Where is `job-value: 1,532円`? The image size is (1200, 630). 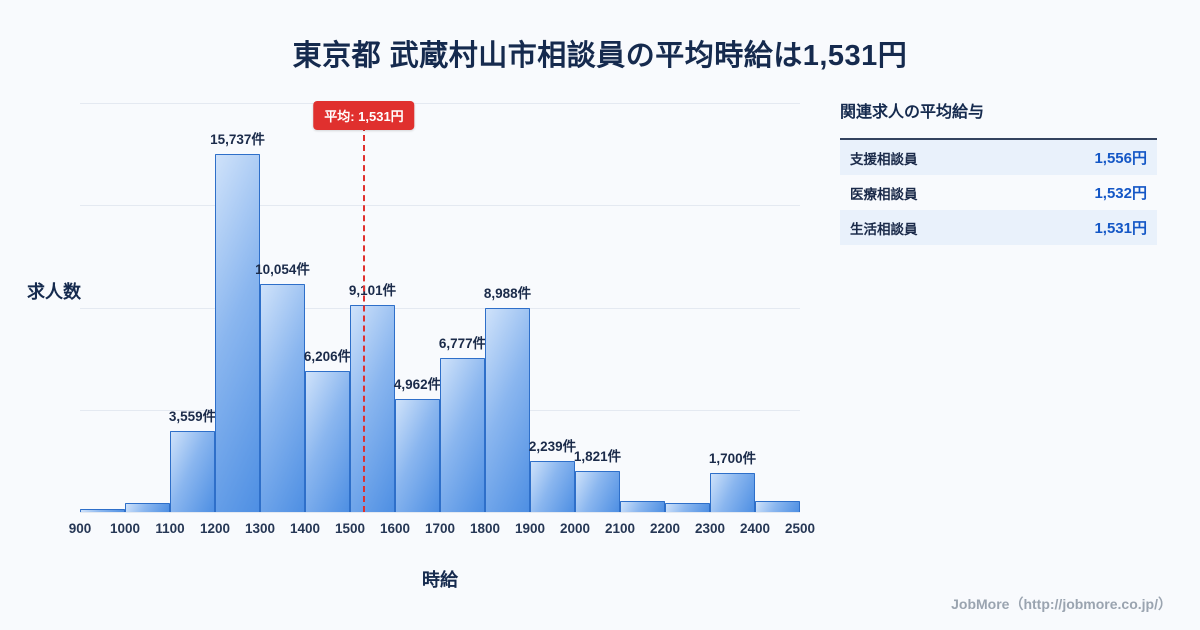 job-value: 1,532円 is located at coordinates (1120, 193).